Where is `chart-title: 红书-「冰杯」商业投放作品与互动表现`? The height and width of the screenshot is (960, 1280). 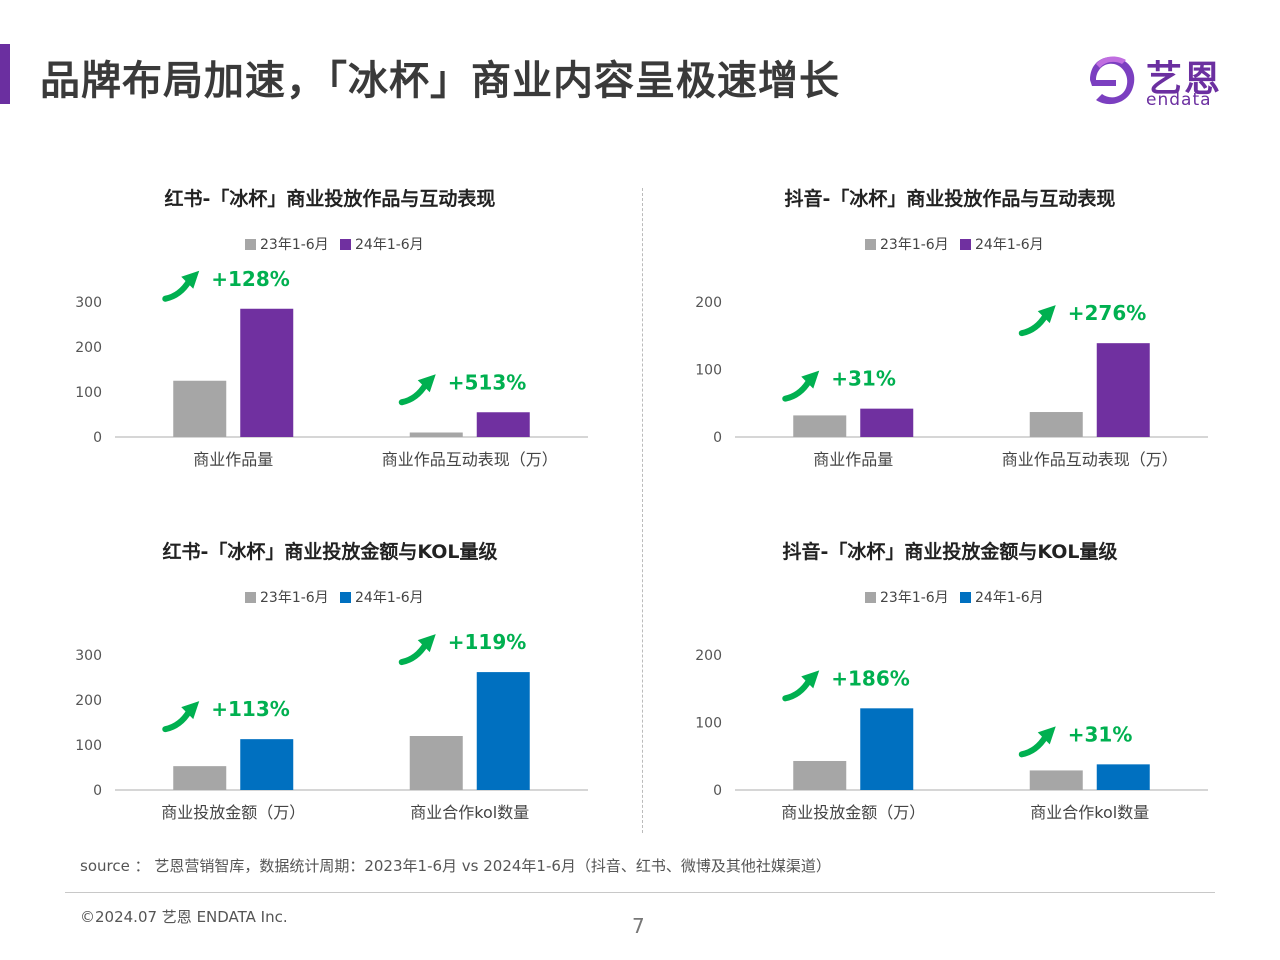 chart-title: 红书-「冰杯」商业投放作品与互动表现 is located at coordinates (330, 198).